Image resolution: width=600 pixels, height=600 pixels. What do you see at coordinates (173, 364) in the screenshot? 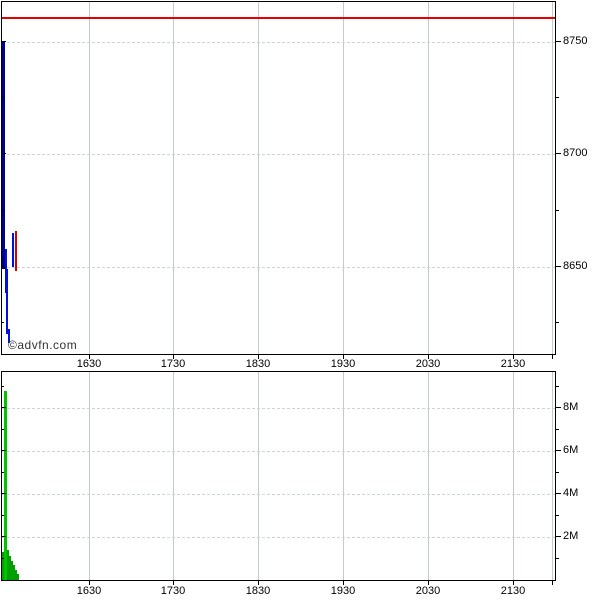
I see `price-x-tick-label: 1730` at bounding box center [173, 364].